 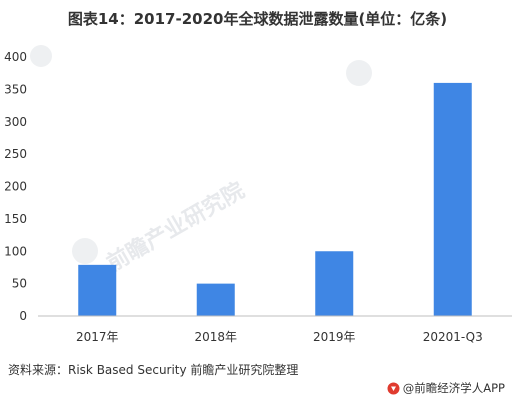 I want to click on x-tick-label: 2019年, so click(x=334, y=337).